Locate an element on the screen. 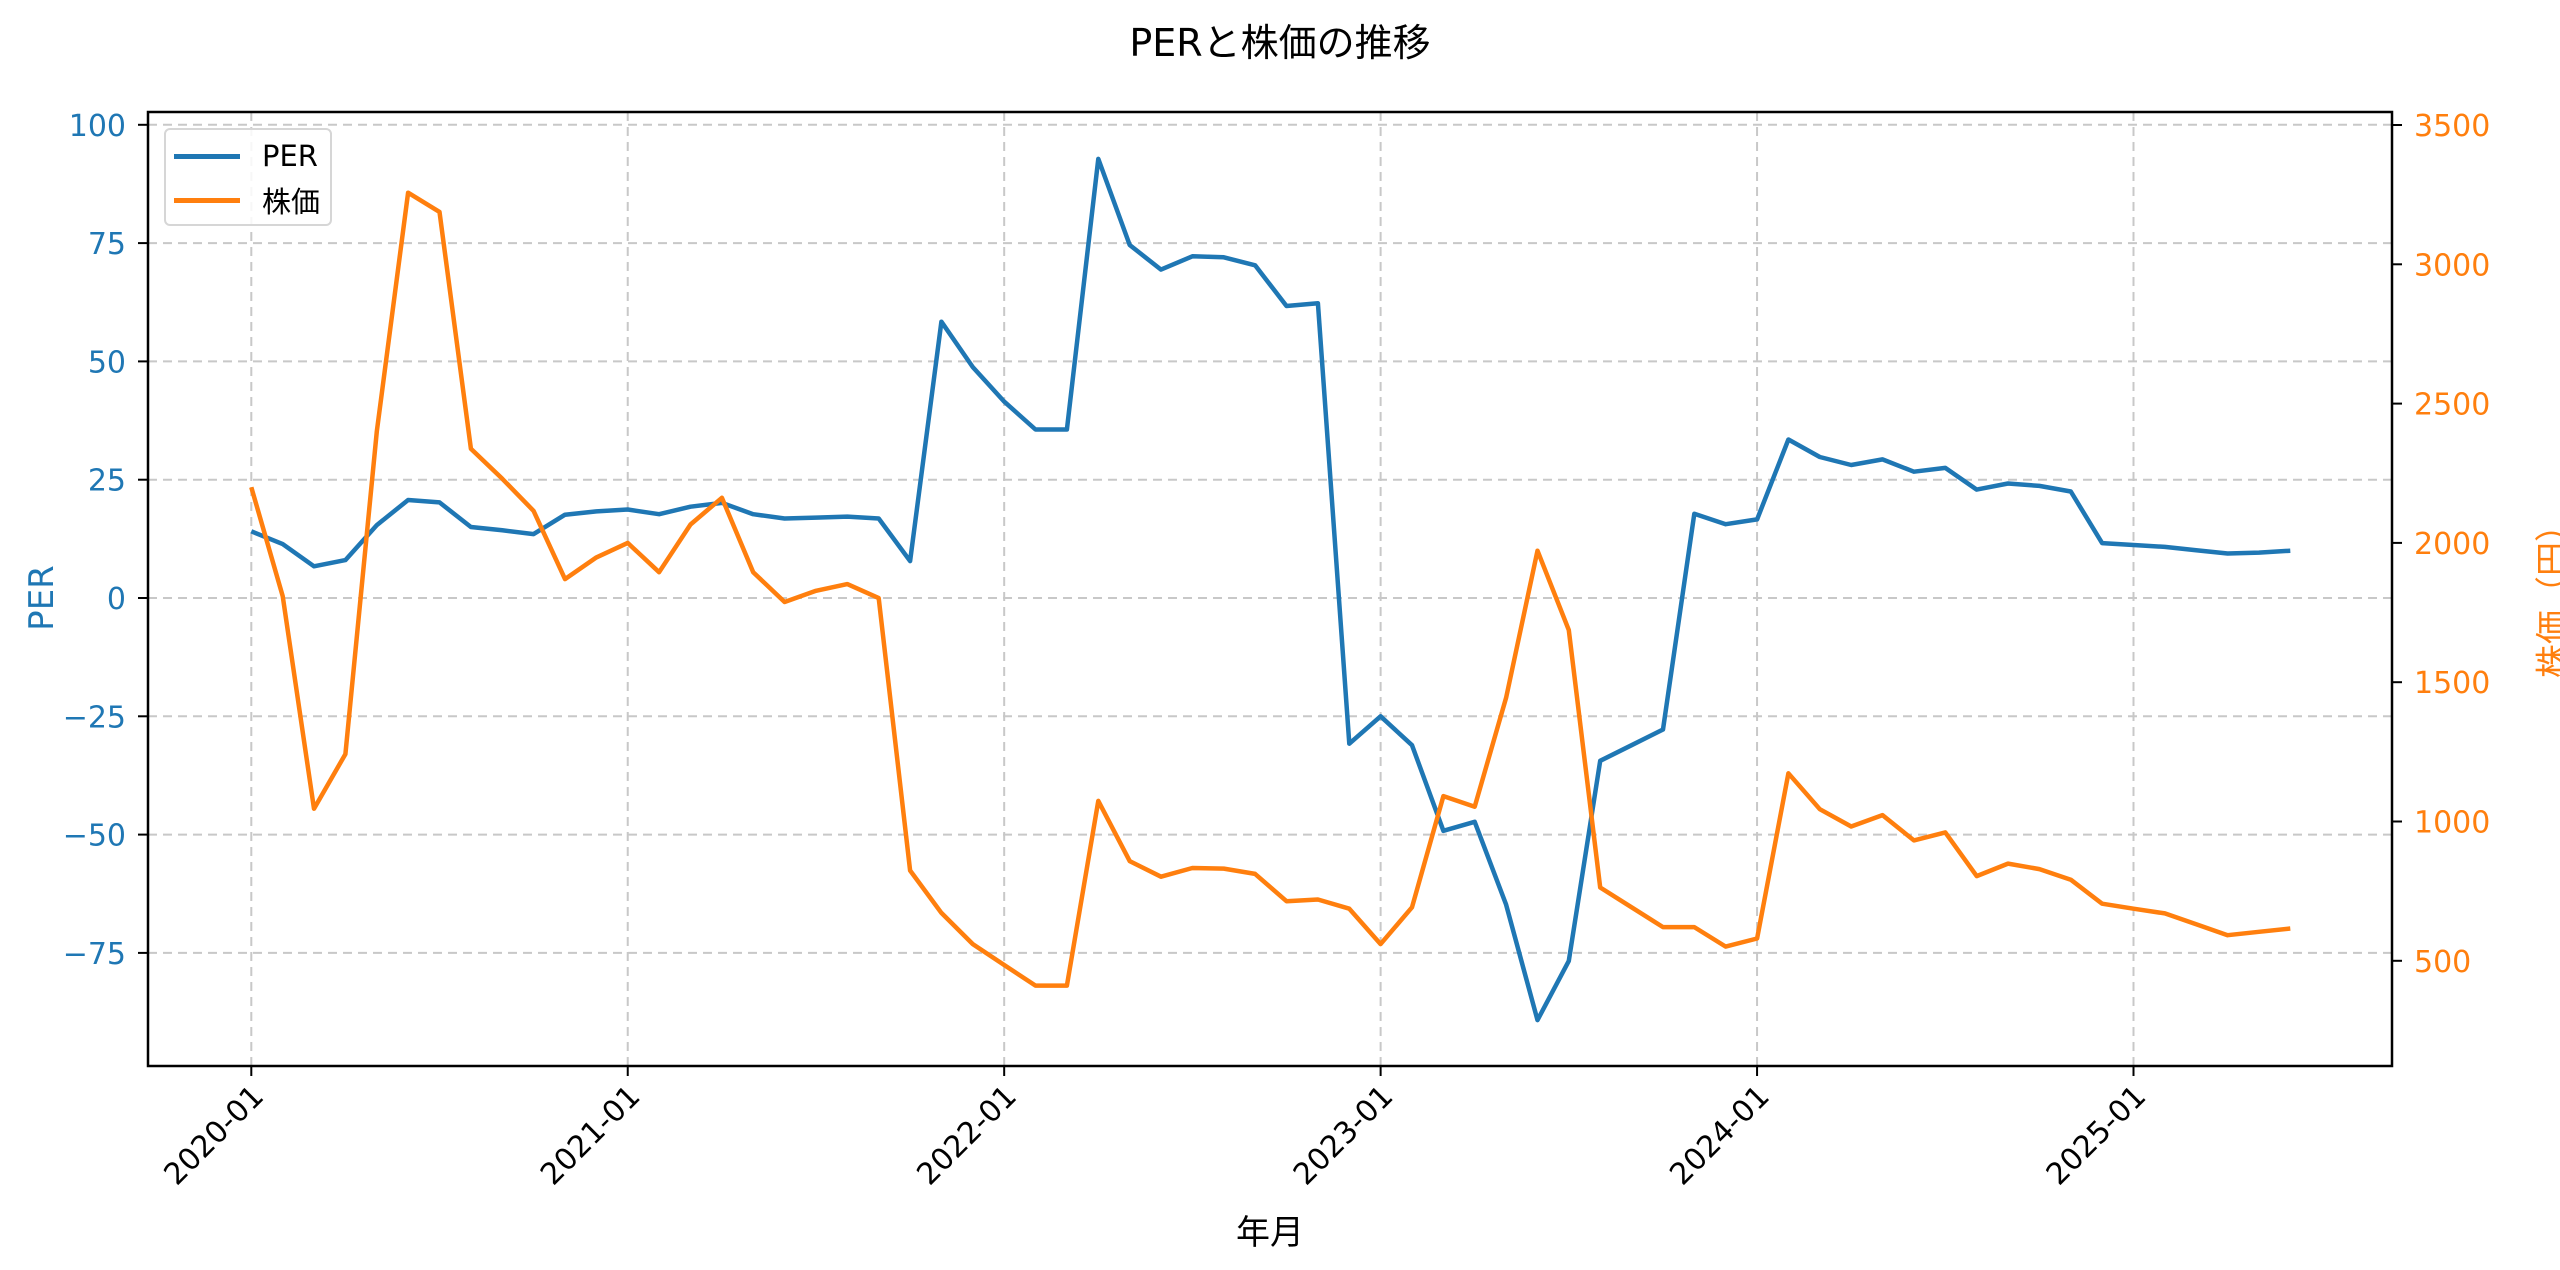 The width and height of the screenshot is (2560, 1270). y-tick-label-left: −50 is located at coordinates (94, 836).